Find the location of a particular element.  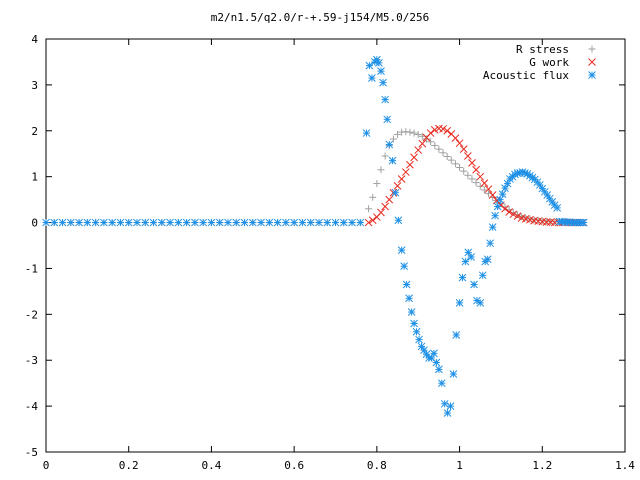

x-tick-label: 0 is located at coordinates (46, 465).